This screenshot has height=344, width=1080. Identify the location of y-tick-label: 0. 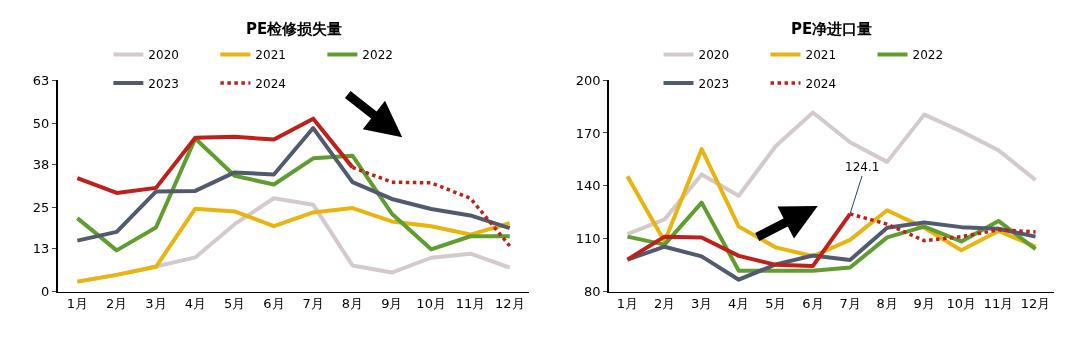
(45, 292).